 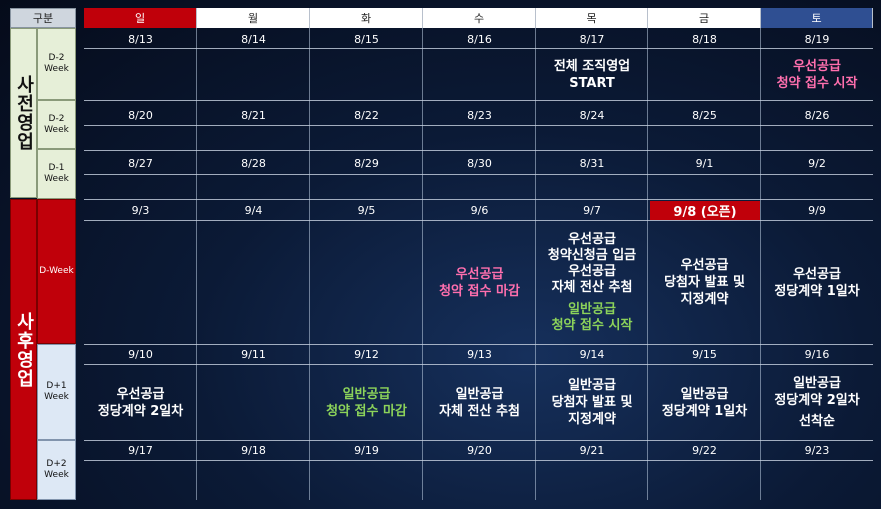 I want to click on date-cell: 9/23, so click(x=817, y=450).